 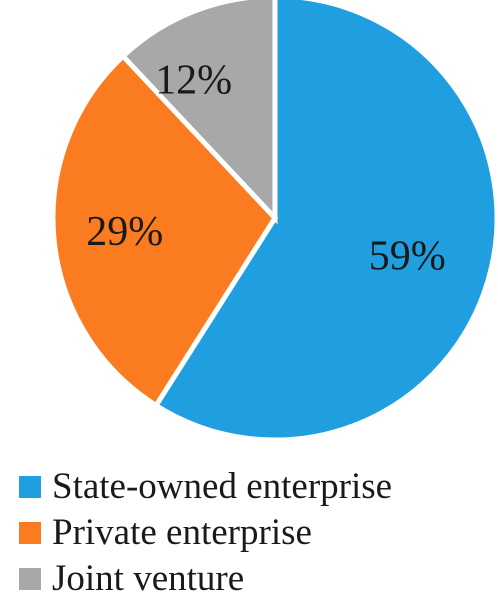 What do you see at coordinates (198, 112) in the screenshot?
I see `pie-slice-joint-venture` at bounding box center [198, 112].